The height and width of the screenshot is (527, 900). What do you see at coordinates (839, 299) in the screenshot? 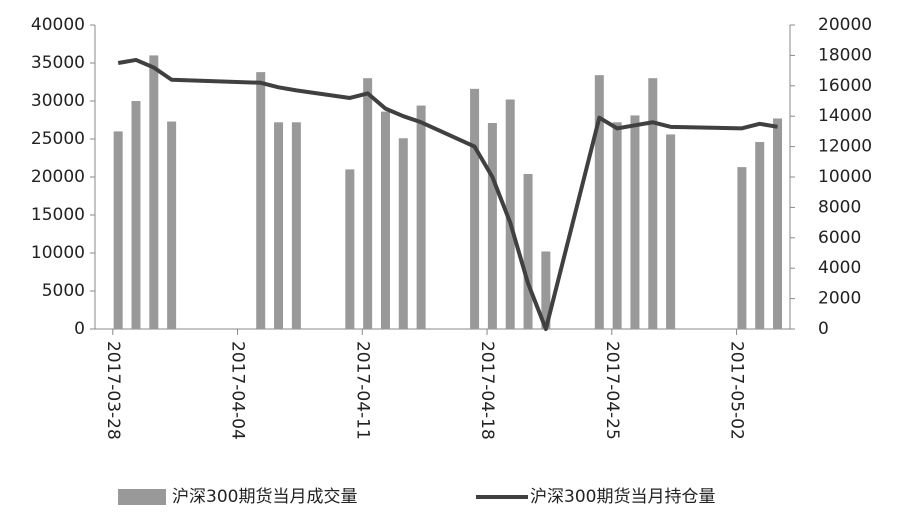
I see `y2-tick-label: 2000` at bounding box center [839, 299].